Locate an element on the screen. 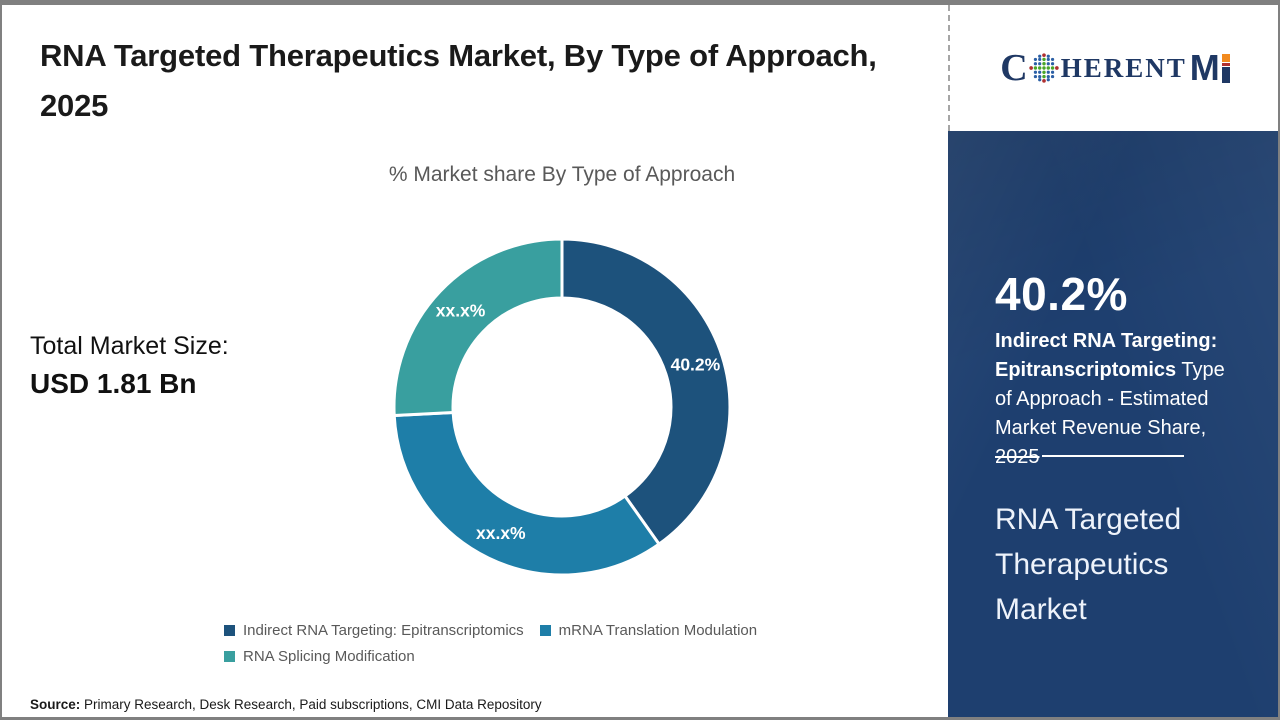 This screenshot has height=720, width=1280. dotted-globe-icon is located at coordinates (1044, 68).